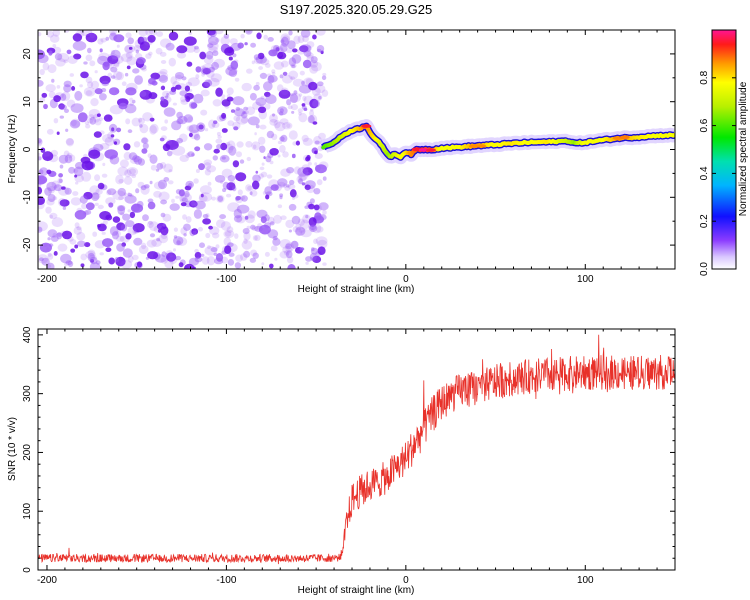 This screenshot has height=600, width=750. Describe the element at coordinates (743, 148) in the screenshot. I see `colorbar-label: Normalized spectral amplitude` at that location.